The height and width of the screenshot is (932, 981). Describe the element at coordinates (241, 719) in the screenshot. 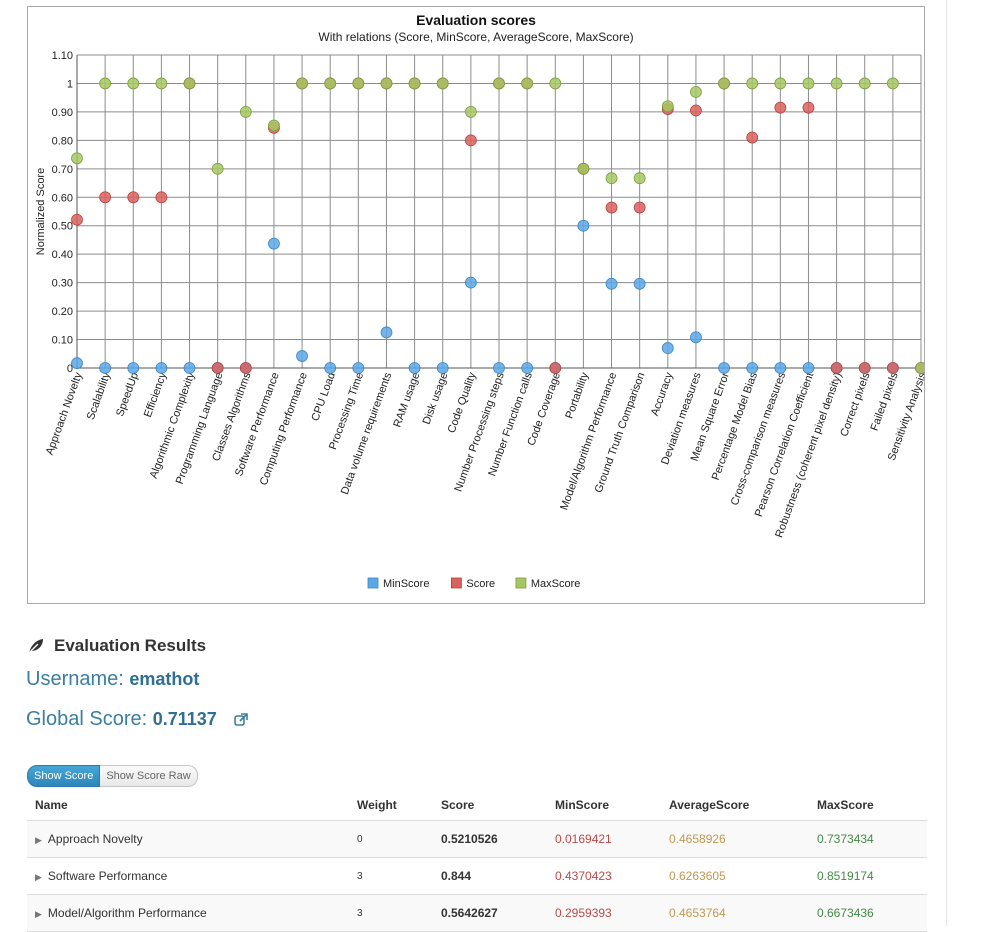

I see `external-link-icon` at that location.